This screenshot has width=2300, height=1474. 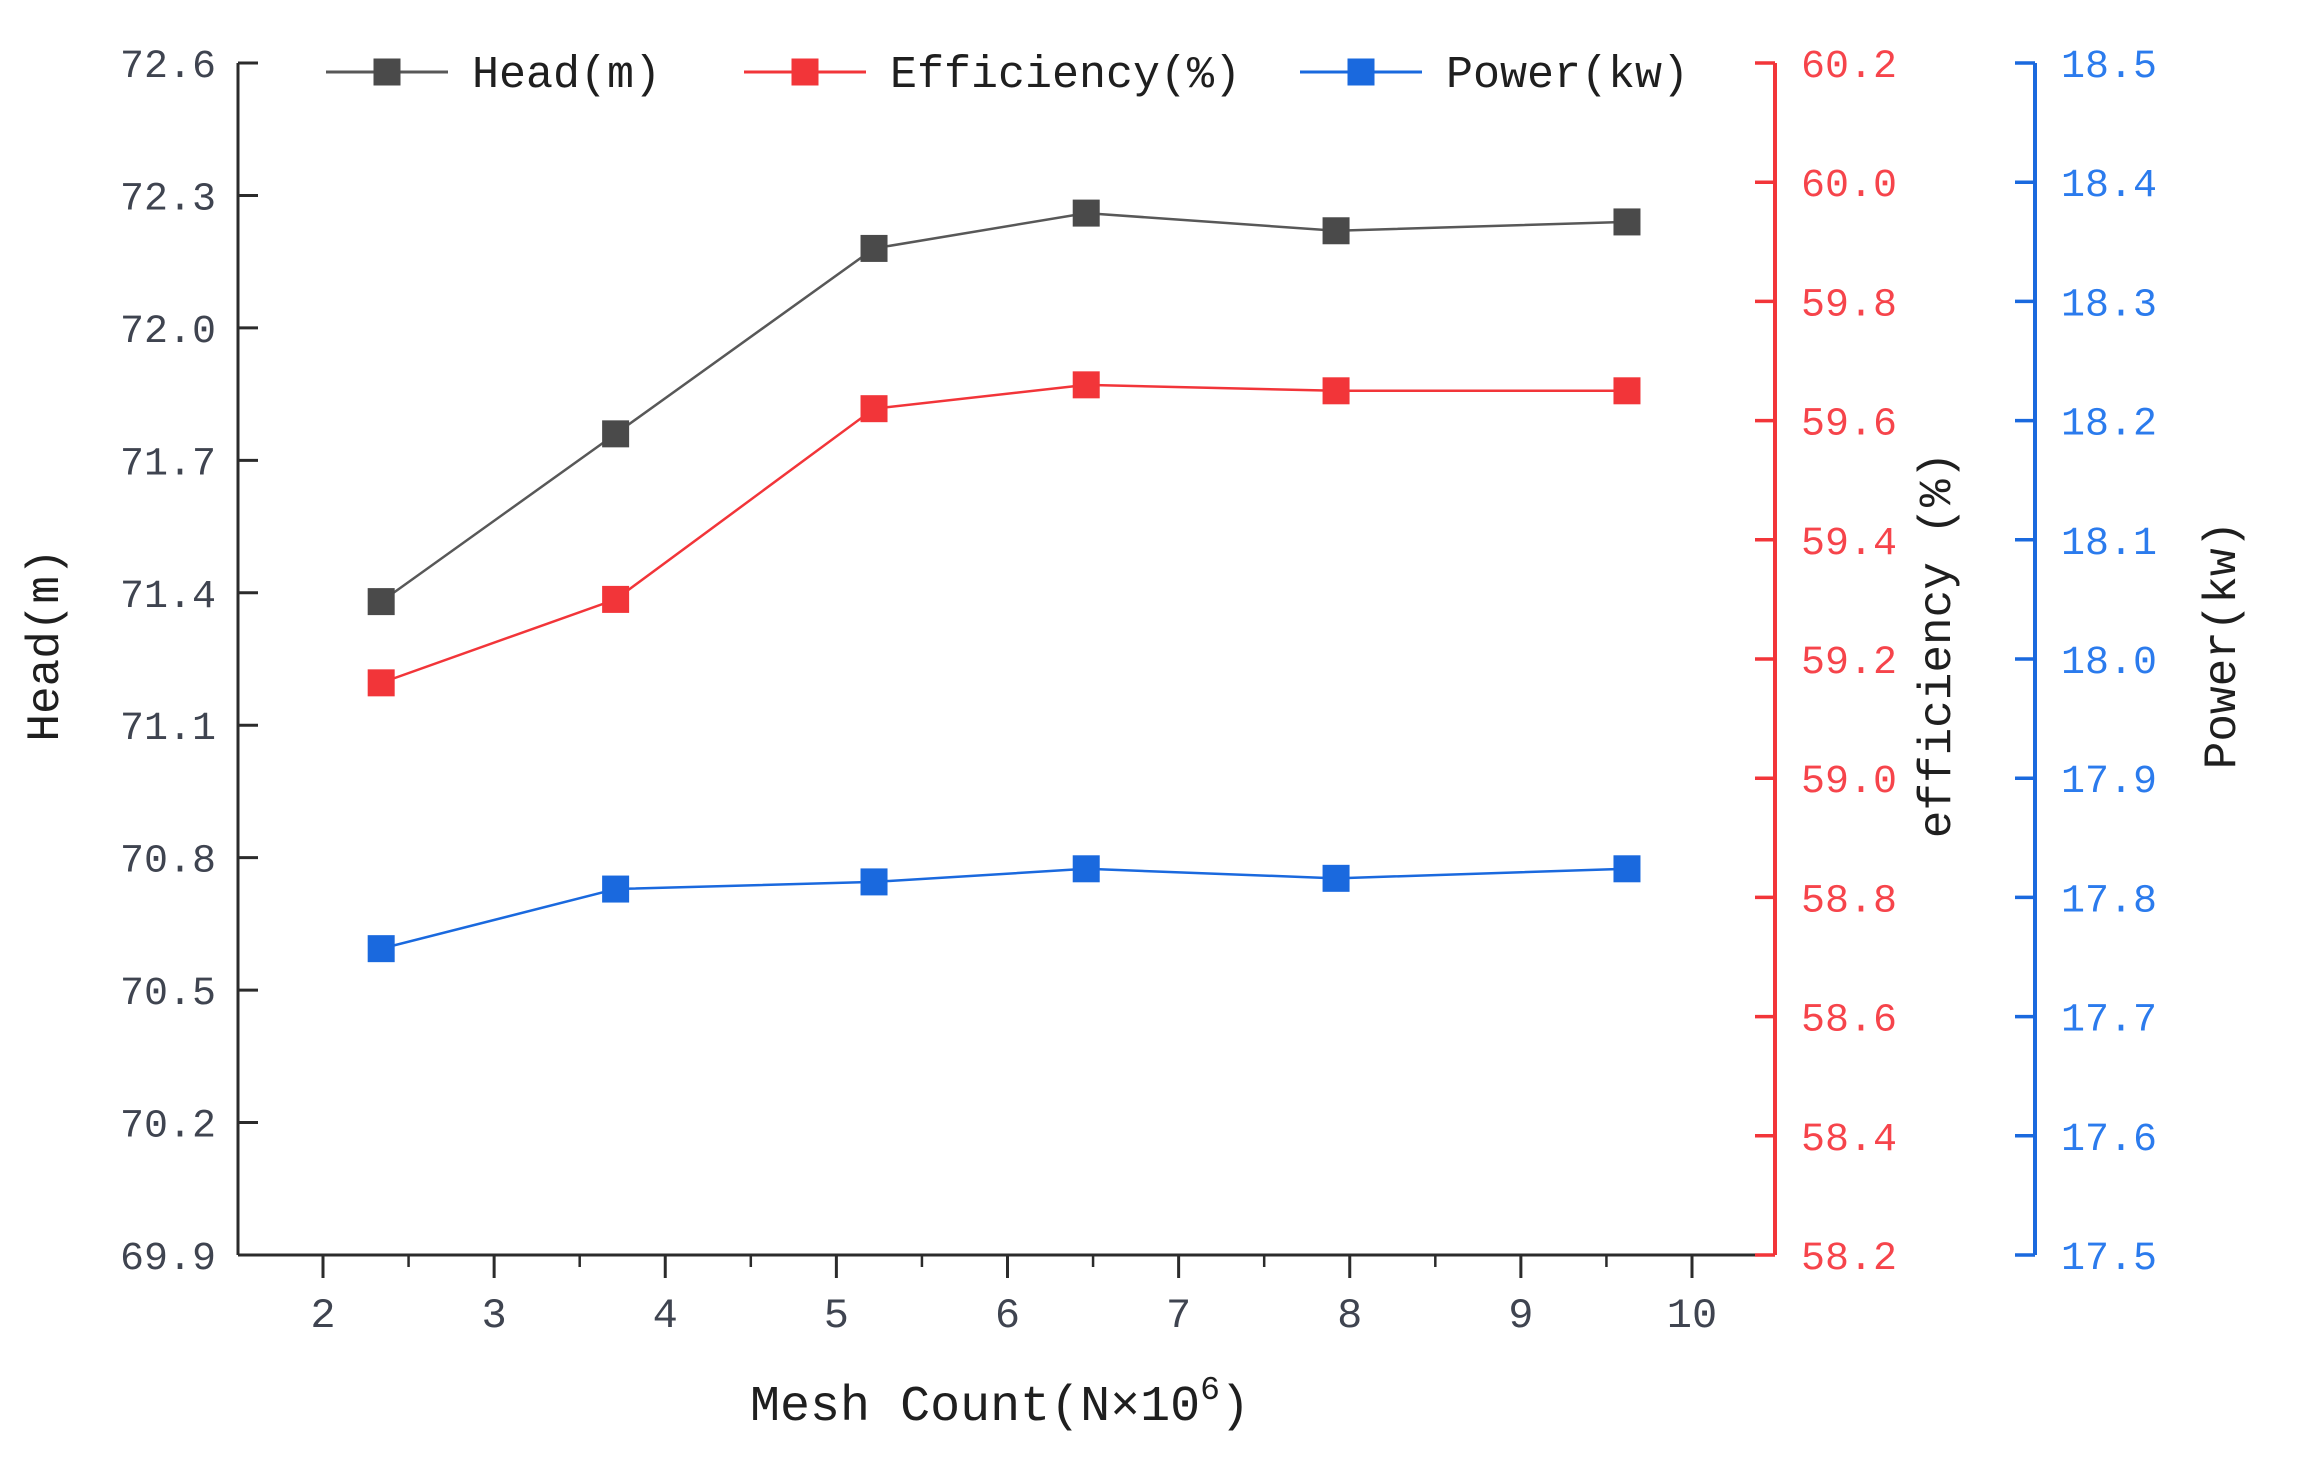 I want to click on left-tick-label: 69.9, so click(x=168, y=1259).